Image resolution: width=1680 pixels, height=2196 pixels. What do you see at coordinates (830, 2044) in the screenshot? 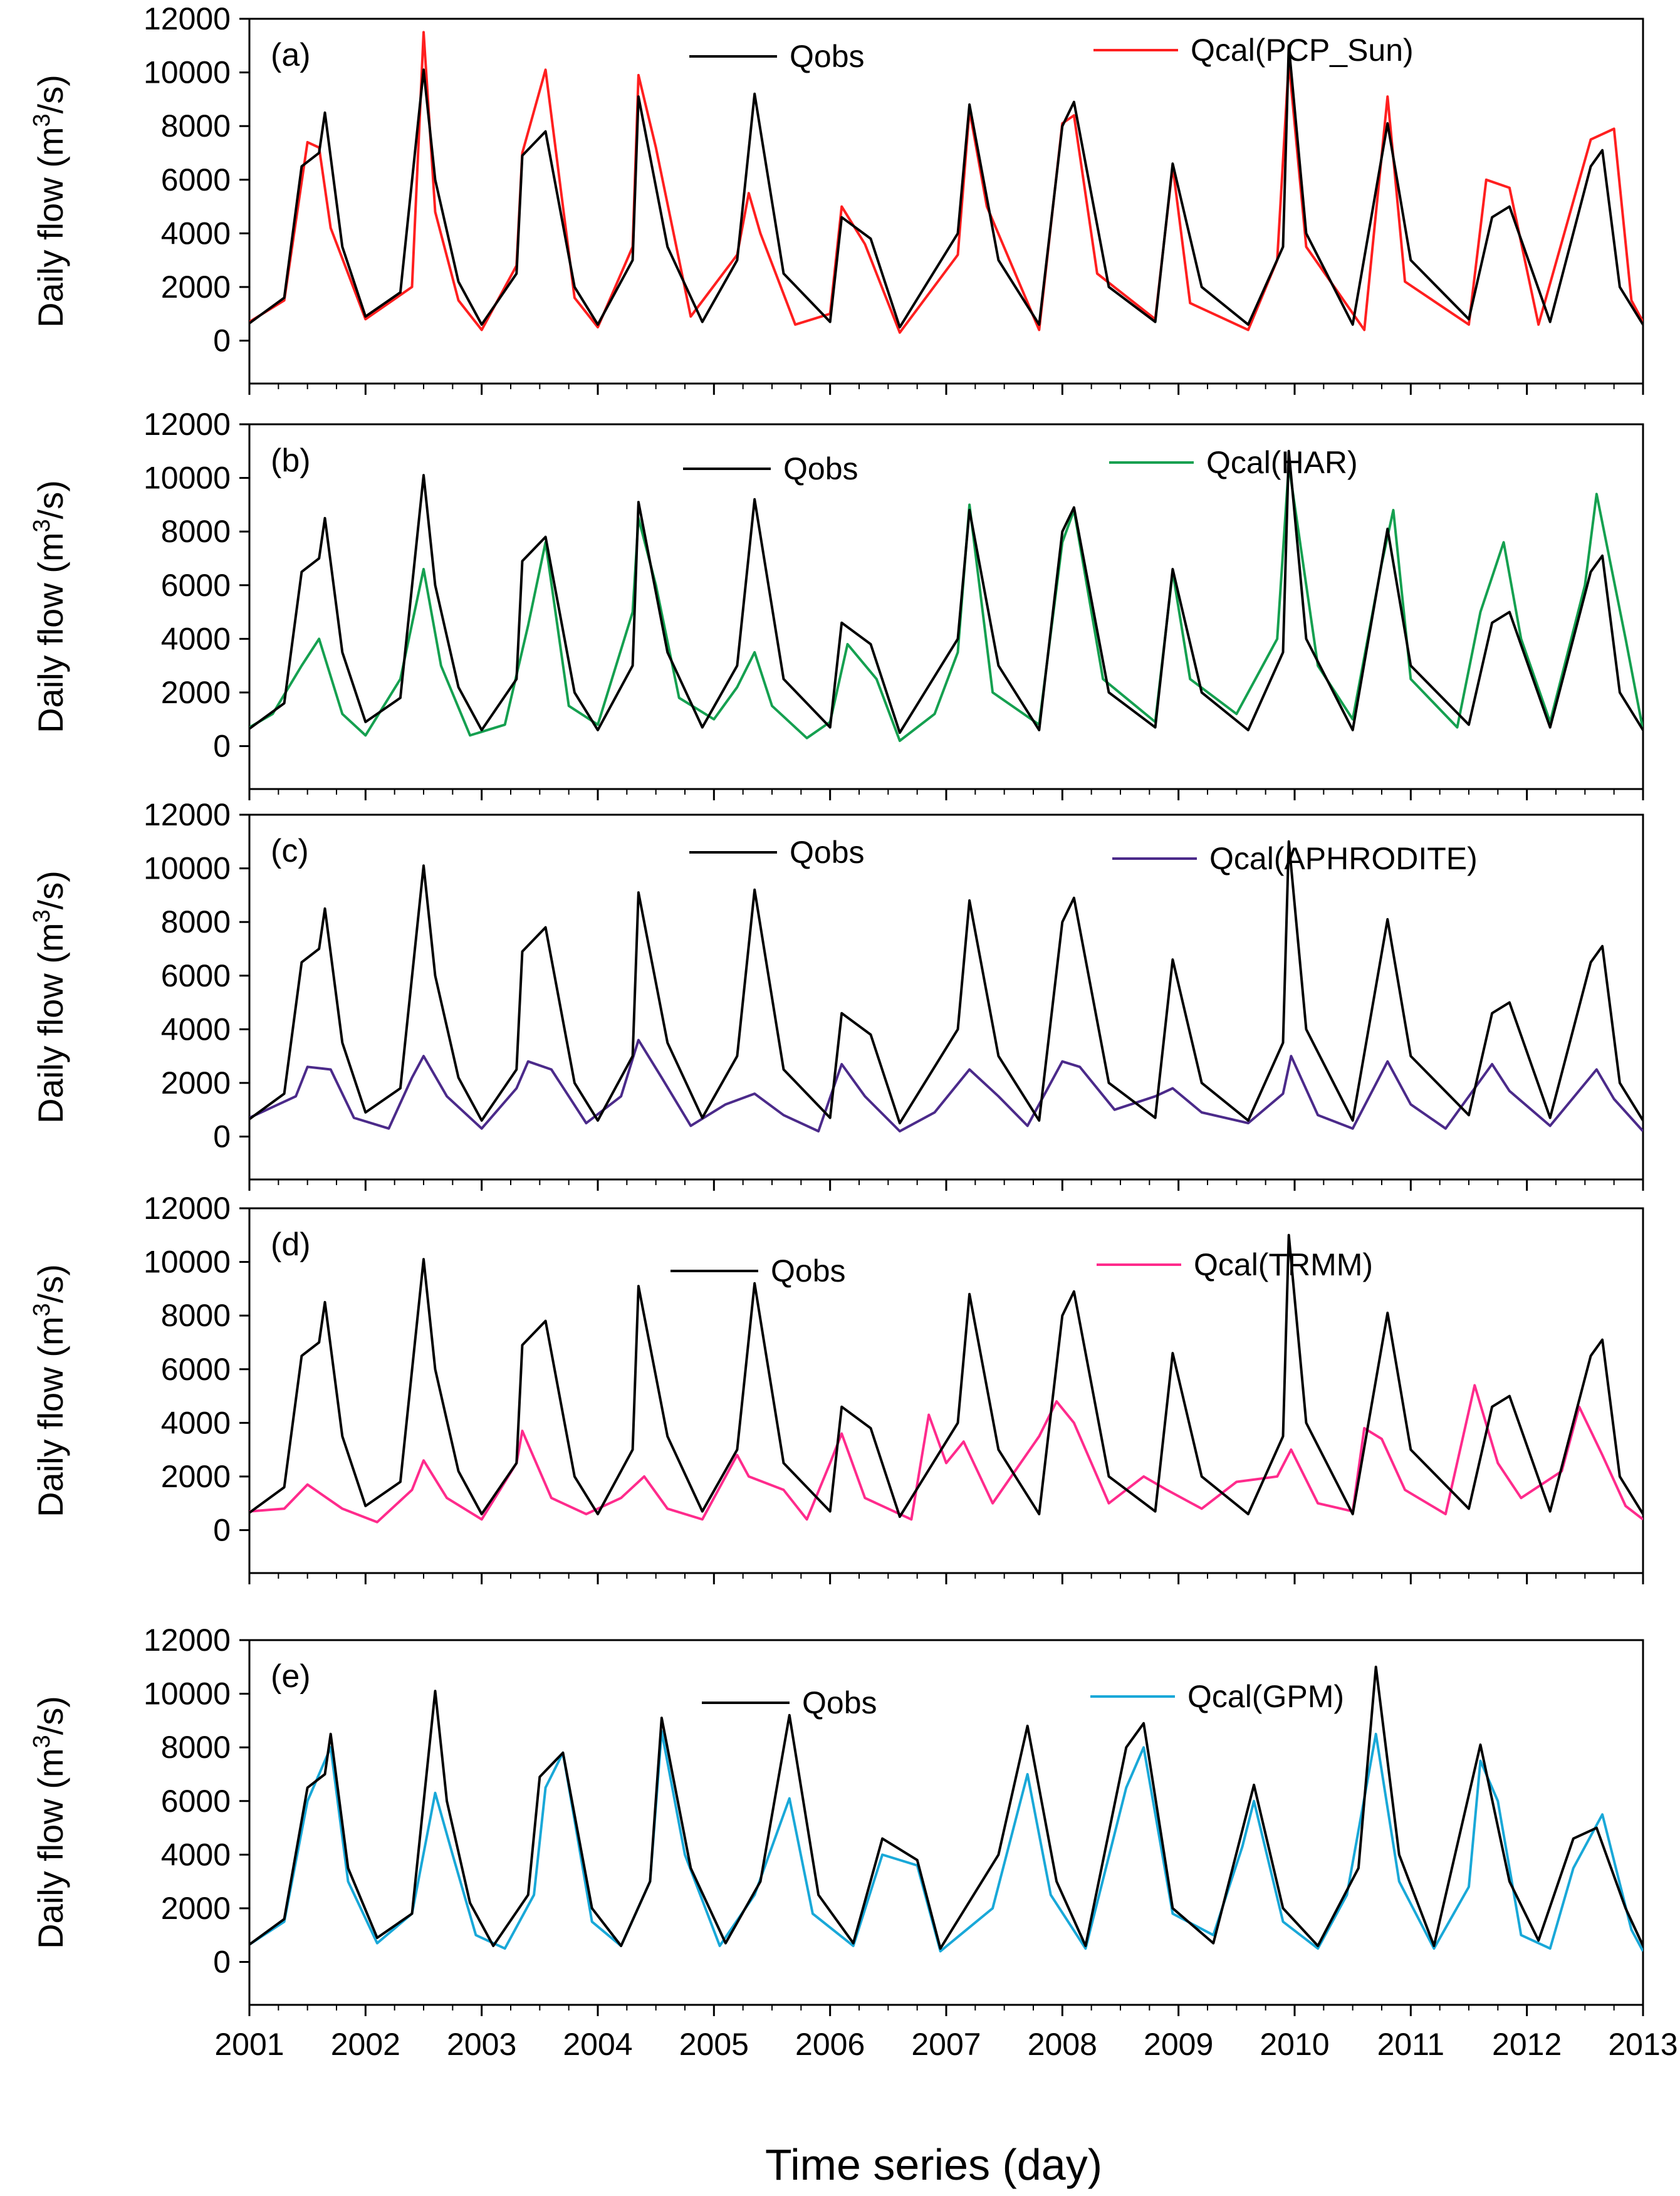
I see `x-tick-label: 2006` at bounding box center [830, 2044].